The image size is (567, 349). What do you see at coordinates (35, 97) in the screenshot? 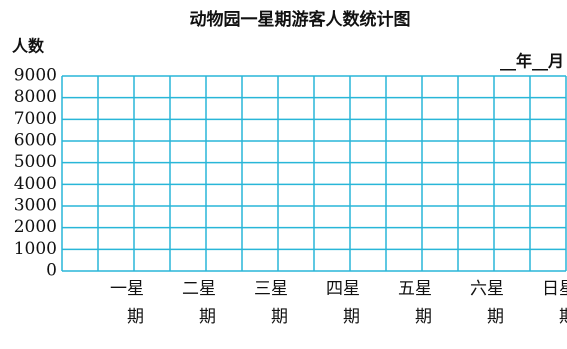
I see `y-tick-label: 8000` at bounding box center [35, 97].